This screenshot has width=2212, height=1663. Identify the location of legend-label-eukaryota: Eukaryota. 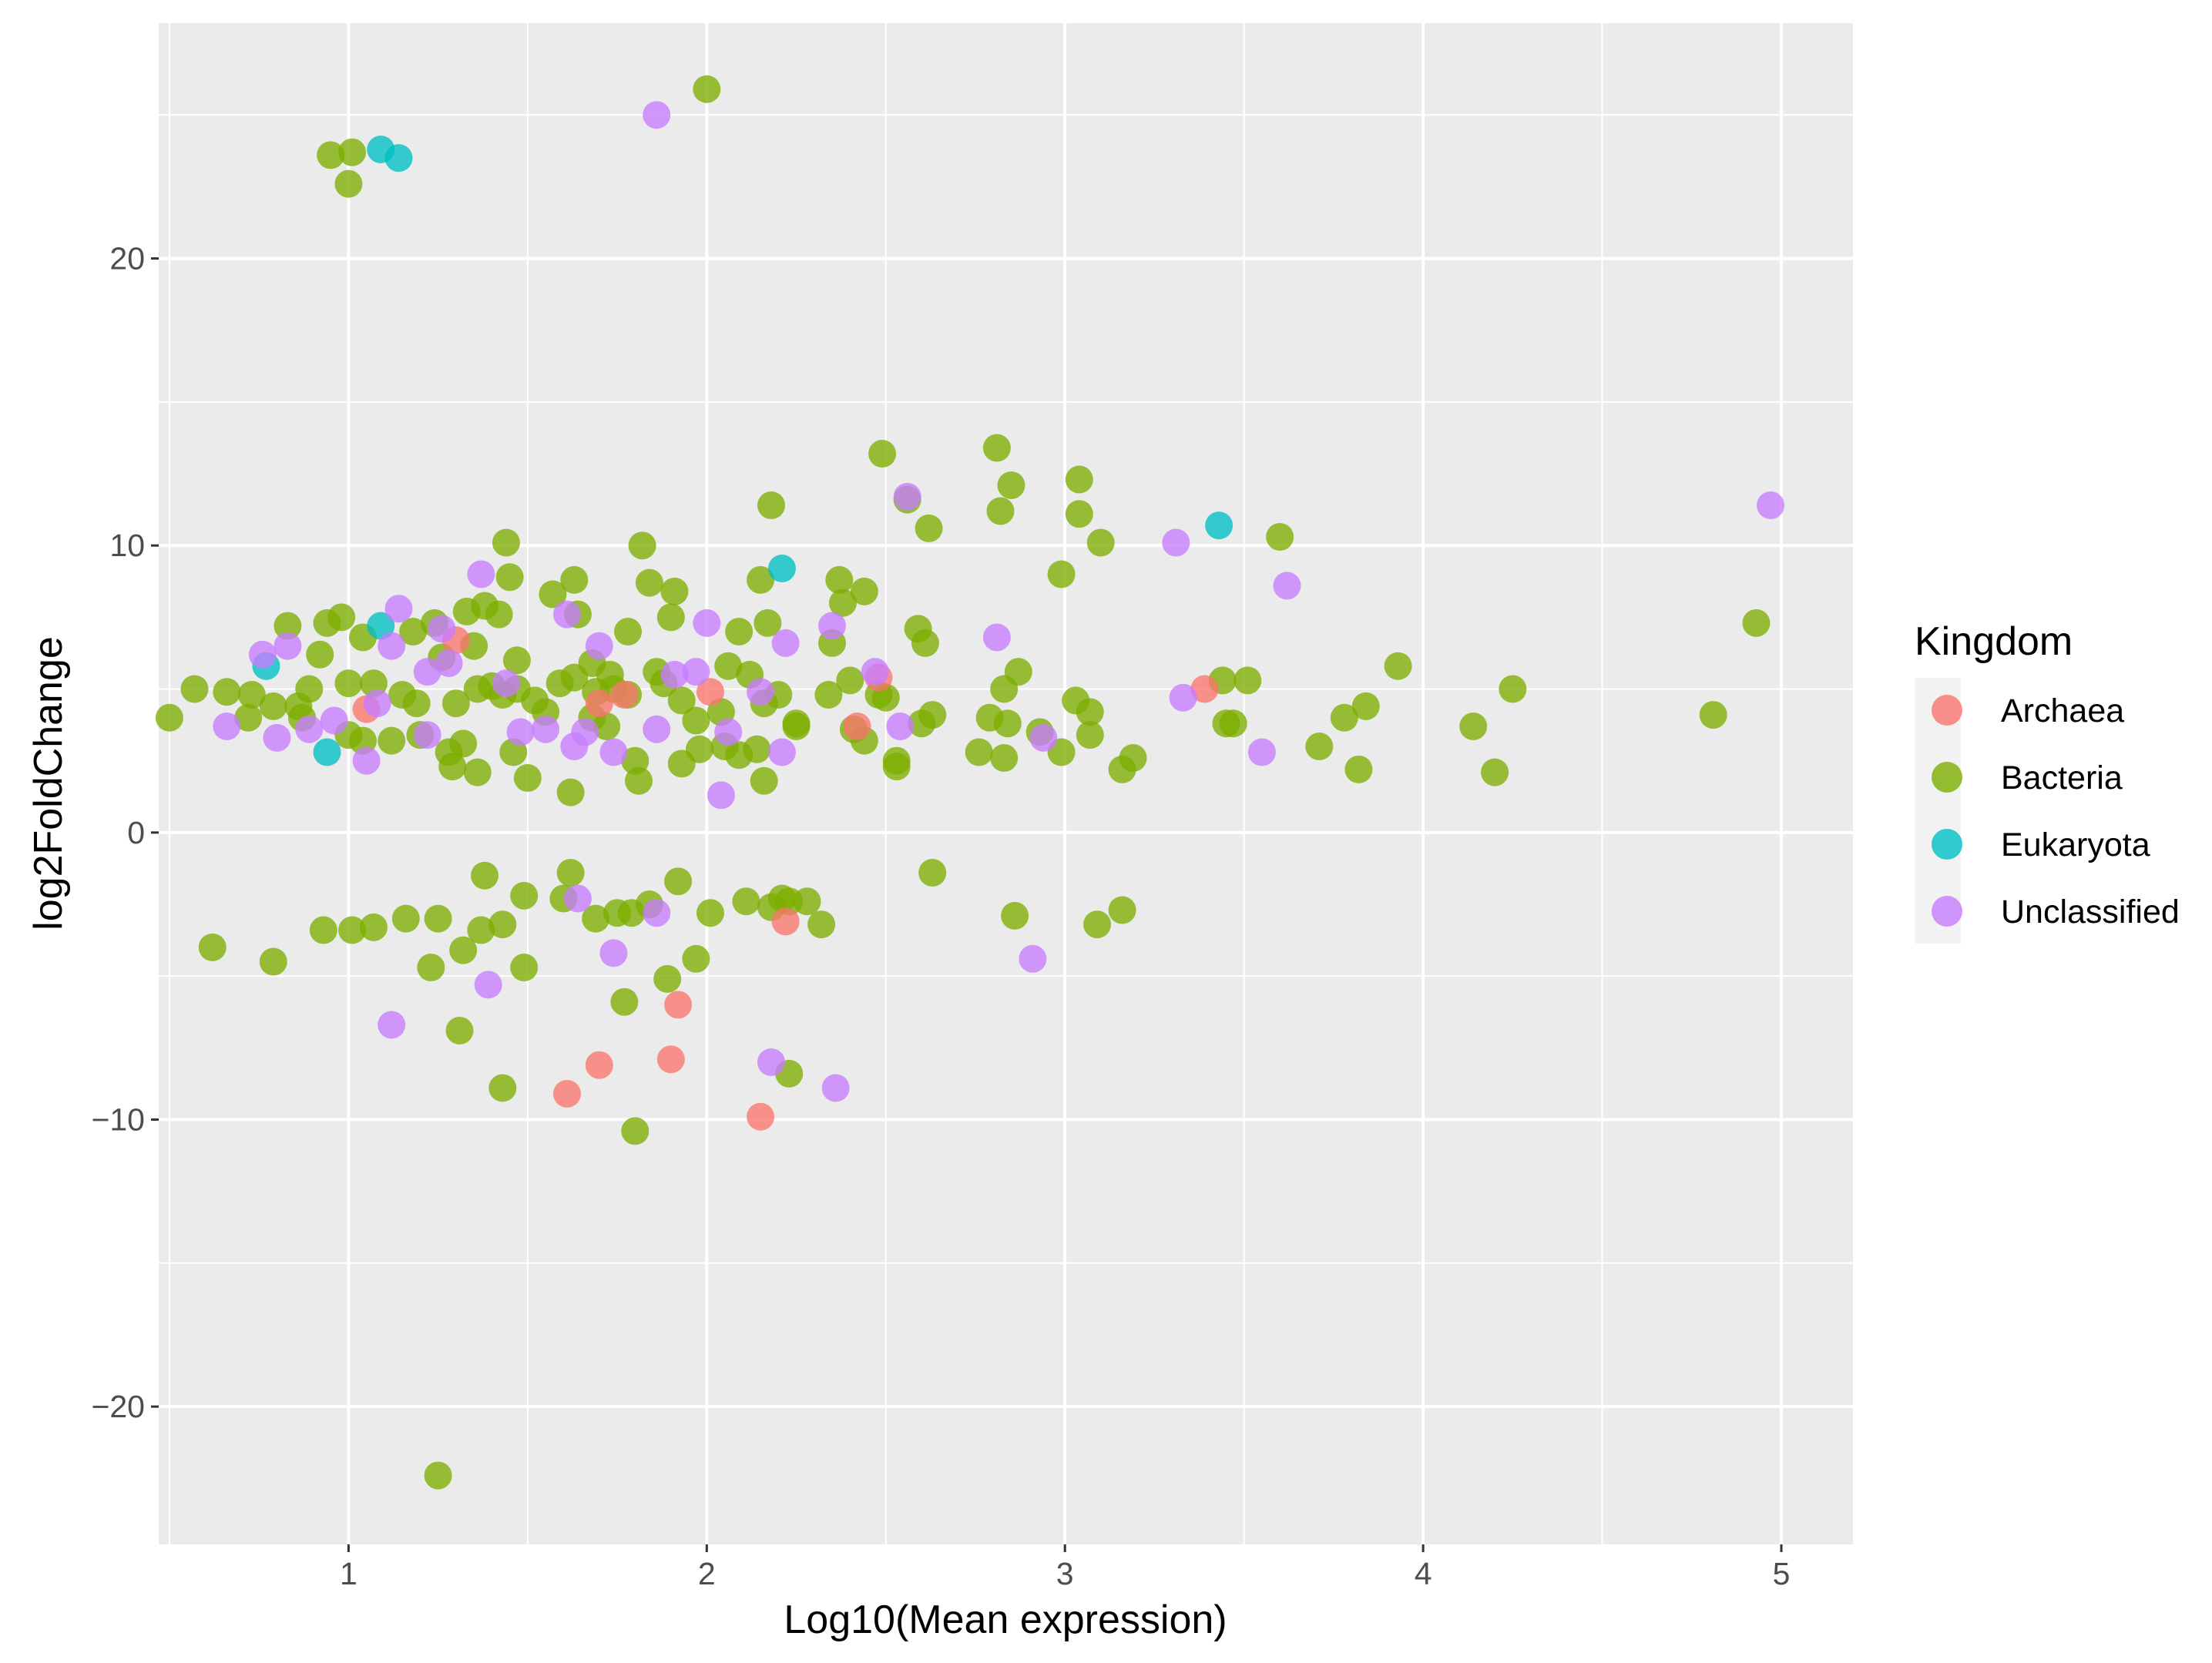
(2075, 844).